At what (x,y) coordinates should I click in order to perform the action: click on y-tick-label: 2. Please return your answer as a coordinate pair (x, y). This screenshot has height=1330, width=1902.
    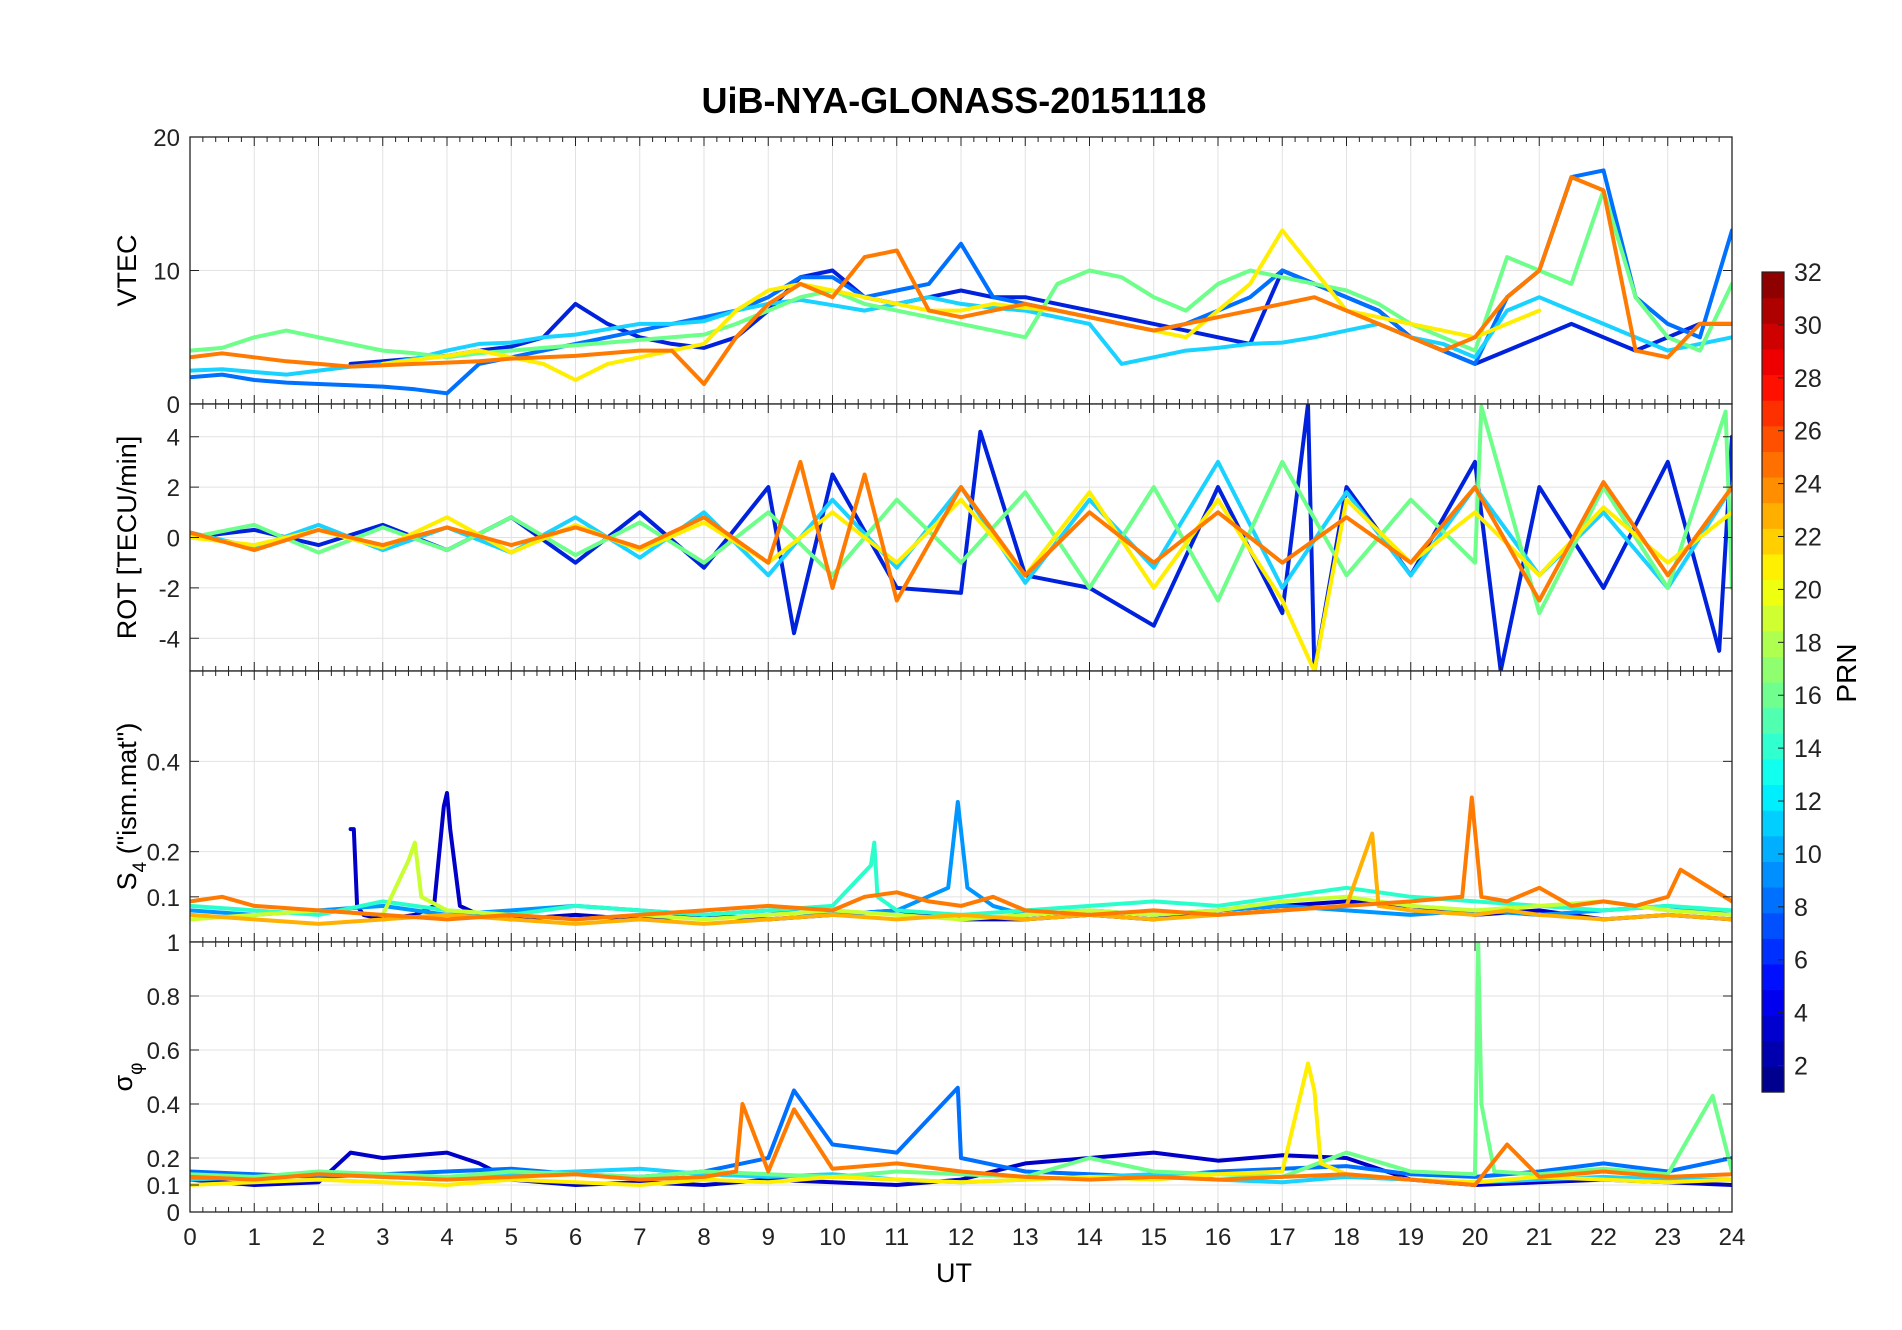
    Looking at the image, I should click on (173, 488).